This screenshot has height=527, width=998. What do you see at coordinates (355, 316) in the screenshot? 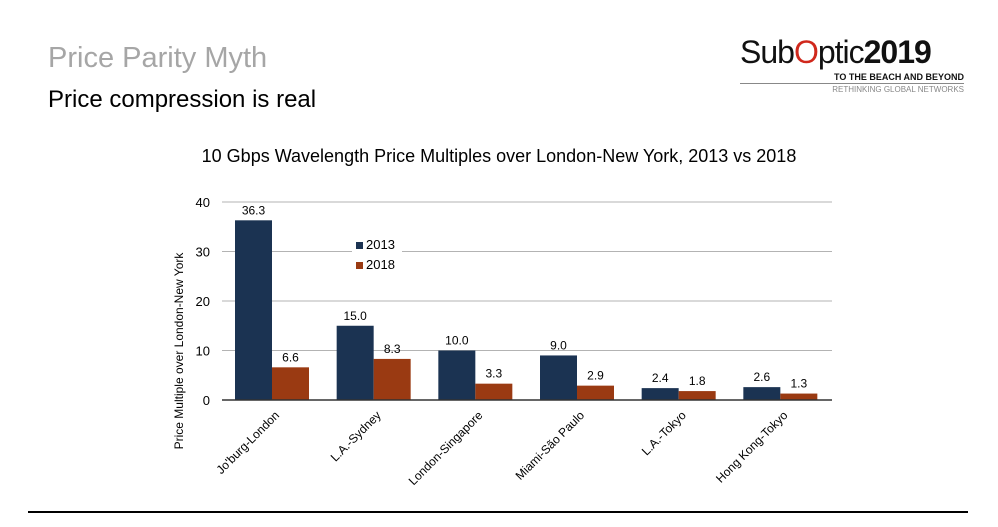
I see `data-label: 15.0` at bounding box center [355, 316].